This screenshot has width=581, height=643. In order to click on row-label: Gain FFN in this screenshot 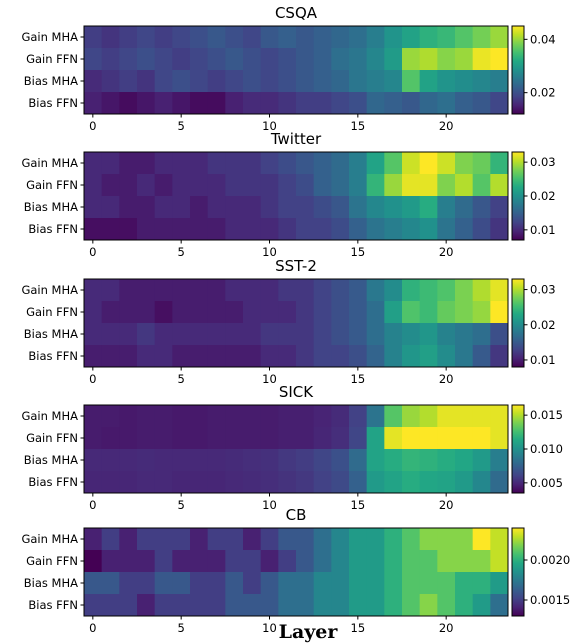, I will do `click(52, 59)`.